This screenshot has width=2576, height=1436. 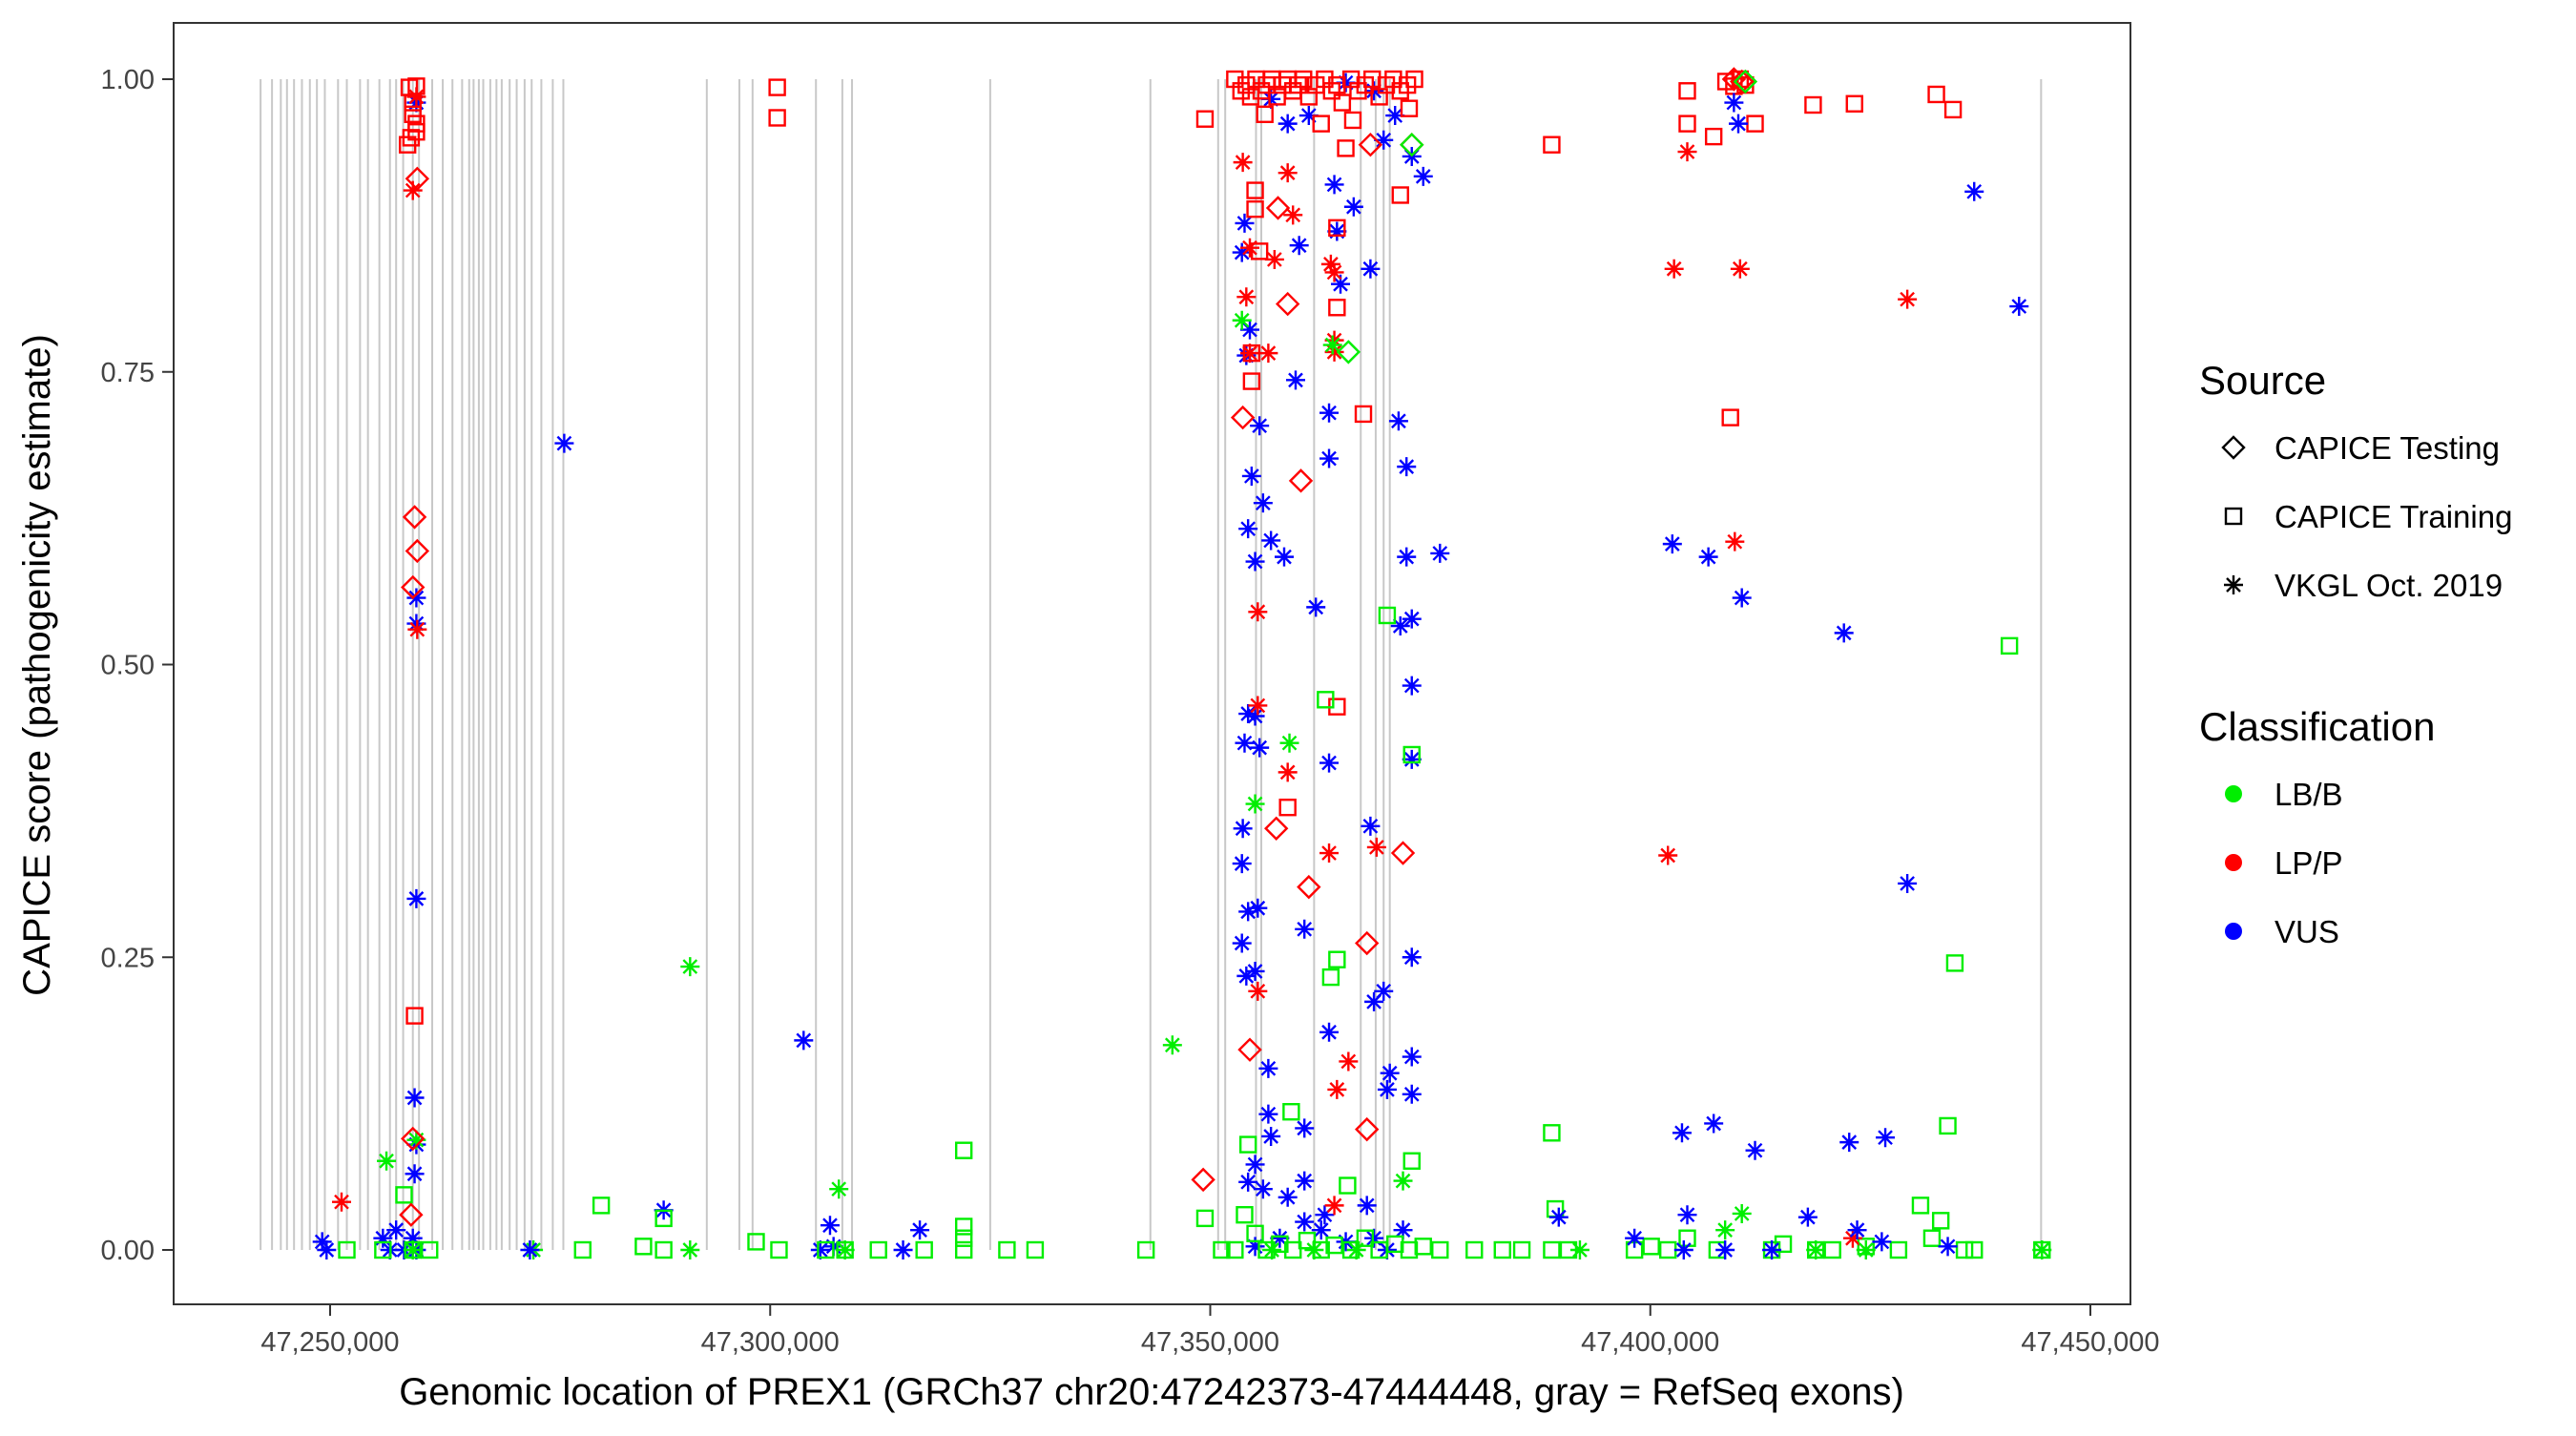 What do you see at coordinates (1210, 1342) in the screenshot?
I see `x-tick-label: 47,350,000` at bounding box center [1210, 1342].